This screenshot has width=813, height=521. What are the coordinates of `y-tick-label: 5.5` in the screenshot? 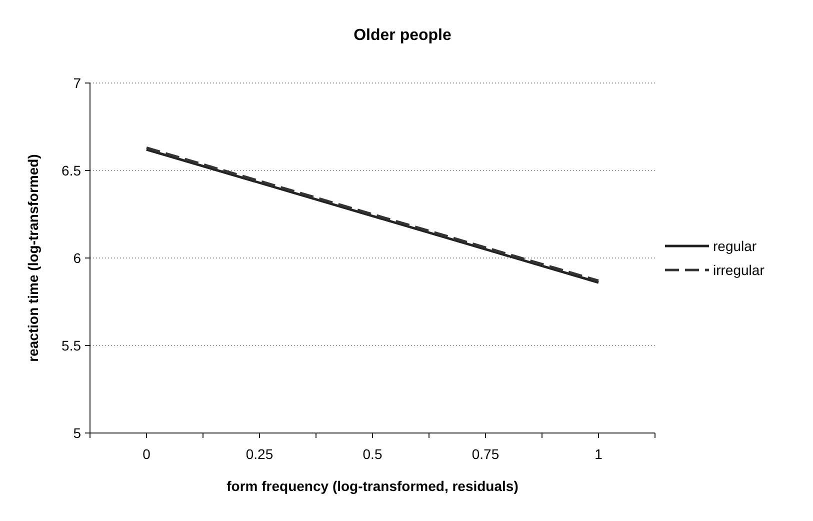 It's located at (72, 346).